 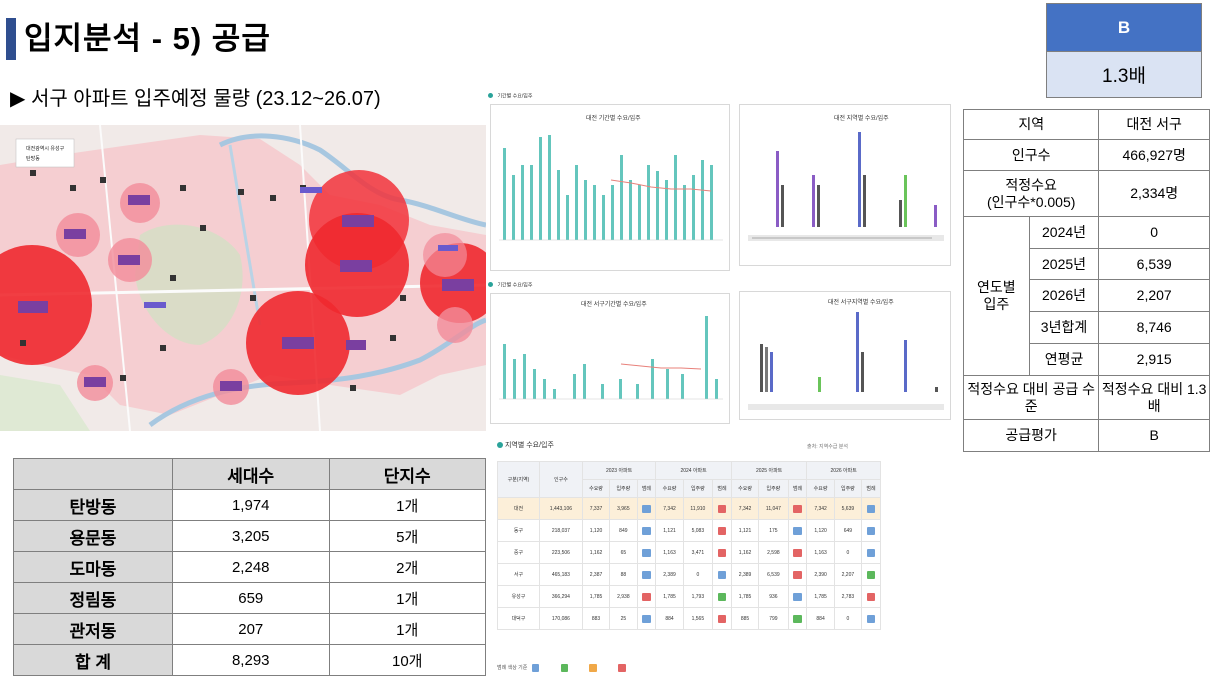 What do you see at coordinates (1154, 397) in the screenshot?
I see `info-ratio-value: 적정수요 대비 1.3배` at bounding box center [1154, 397].